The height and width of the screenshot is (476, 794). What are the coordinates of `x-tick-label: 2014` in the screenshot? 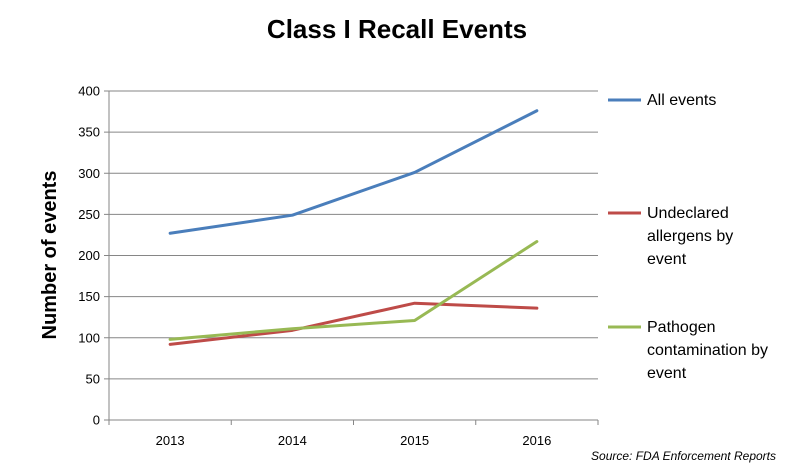 It's located at (292, 440).